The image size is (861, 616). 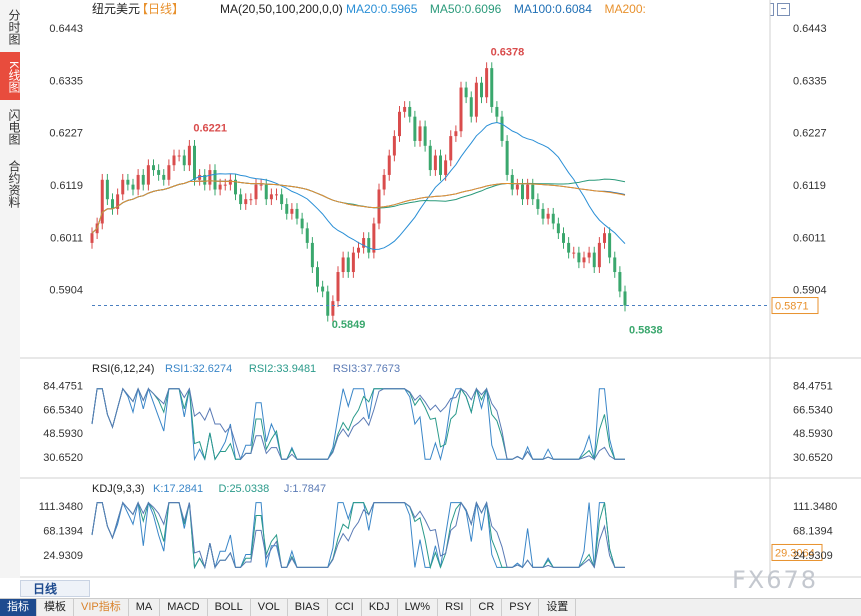 What do you see at coordinates (63, 531) in the screenshot?
I see `kdj-tick-left-1: 68.1394` at bounding box center [63, 531].